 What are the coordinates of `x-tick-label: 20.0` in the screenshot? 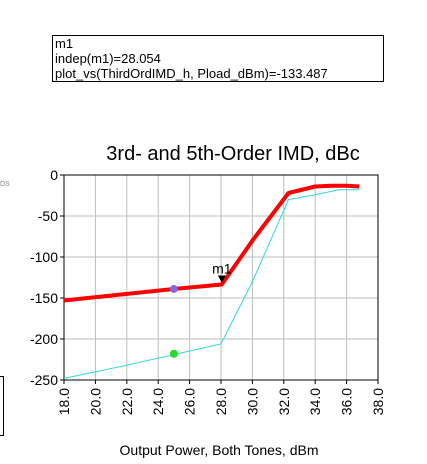 It's located at (95, 401).